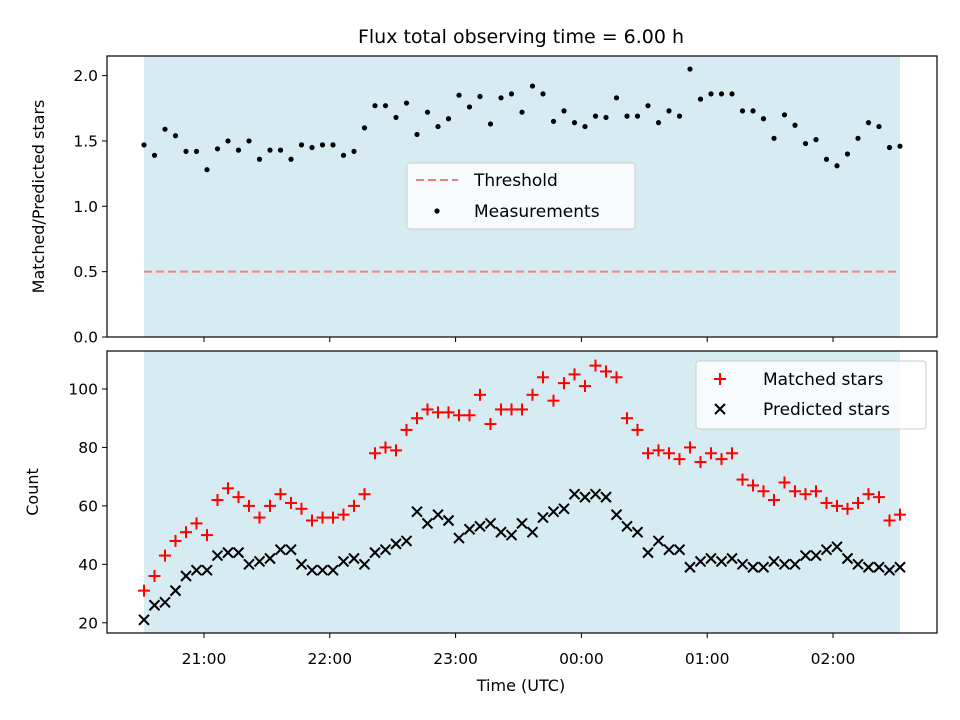 This screenshot has width=960, height=720. What do you see at coordinates (823, 380) in the screenshot?
I see `legend-matched-label: Matched stars` at bounding box center [823, 380].